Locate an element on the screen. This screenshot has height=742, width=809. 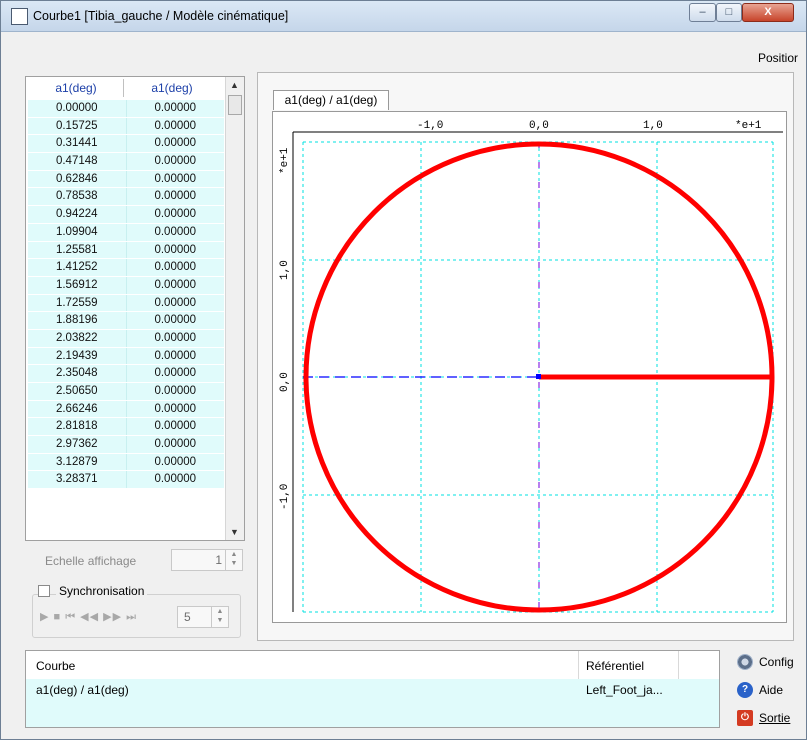
gear-icon is located at coordinates (745, 662).